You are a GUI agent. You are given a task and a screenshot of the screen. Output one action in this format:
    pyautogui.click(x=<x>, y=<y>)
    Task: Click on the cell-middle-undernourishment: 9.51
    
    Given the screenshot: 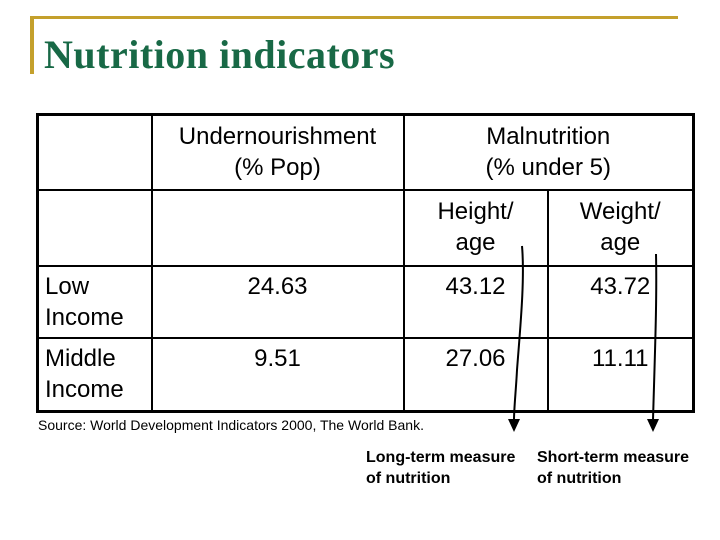 What is the action you would take?
    pyautogui.click(x=277, y=374)
    